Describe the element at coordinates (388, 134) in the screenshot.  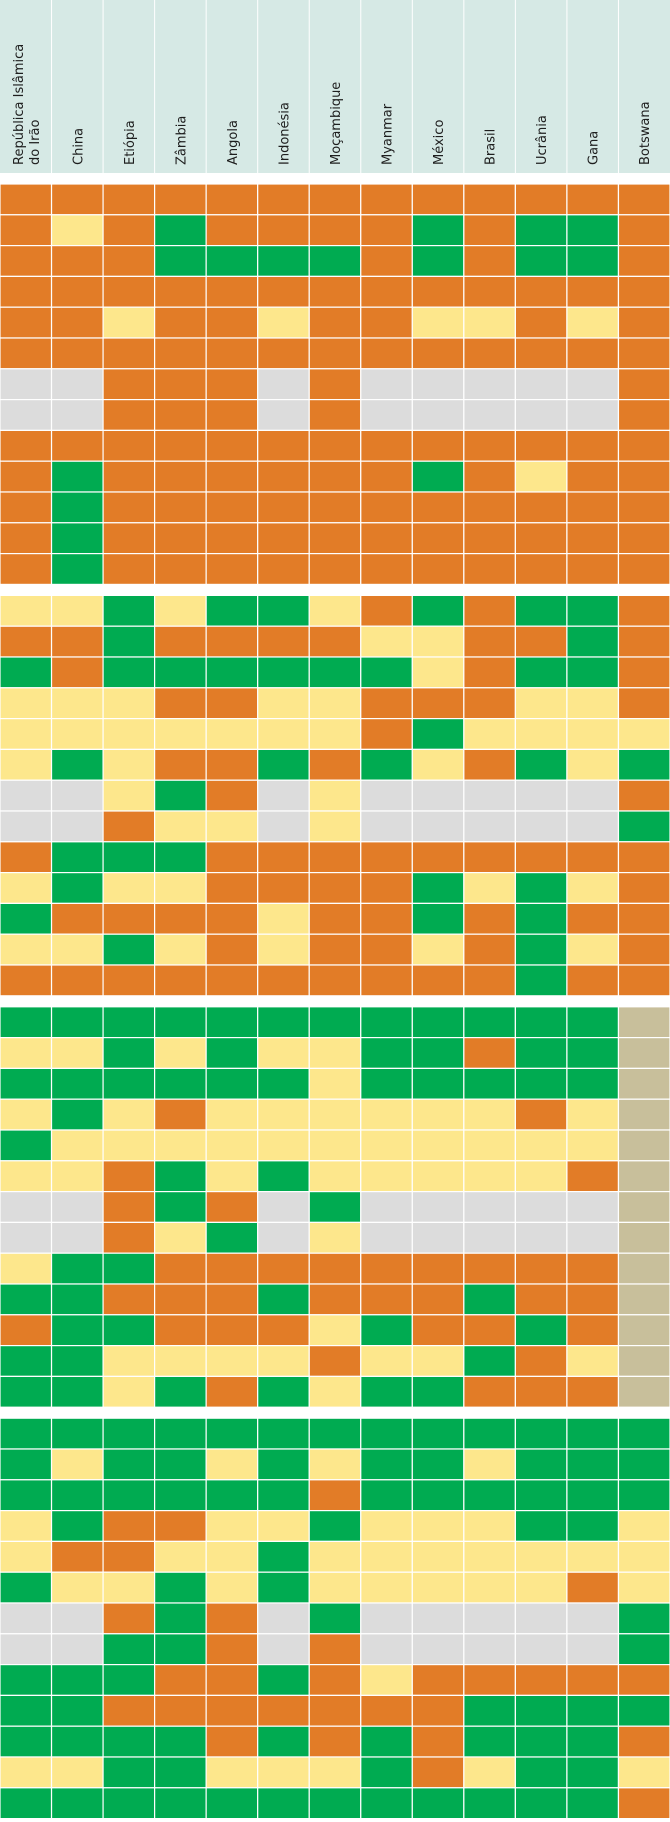
I see `column-header: Myanmar` at that location.